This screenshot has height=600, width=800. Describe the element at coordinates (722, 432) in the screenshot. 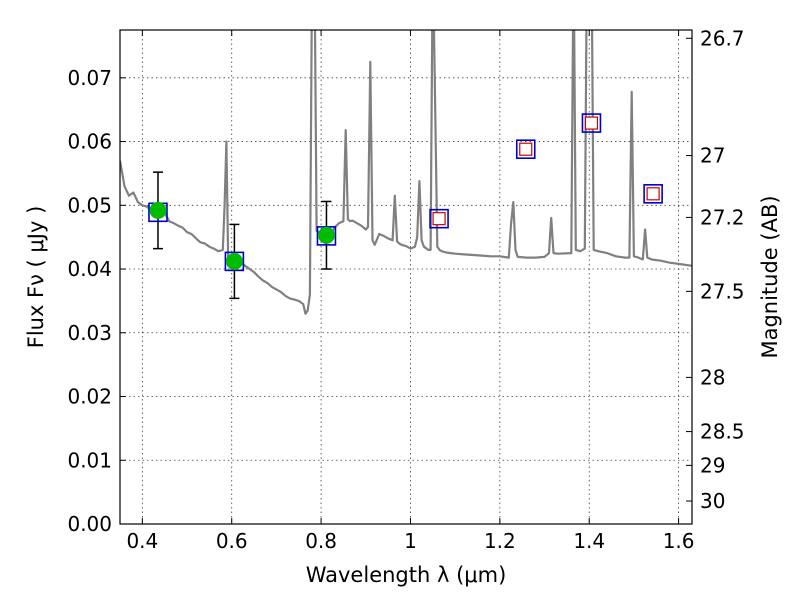

I see `right-tick-label: 28.5` at that location.